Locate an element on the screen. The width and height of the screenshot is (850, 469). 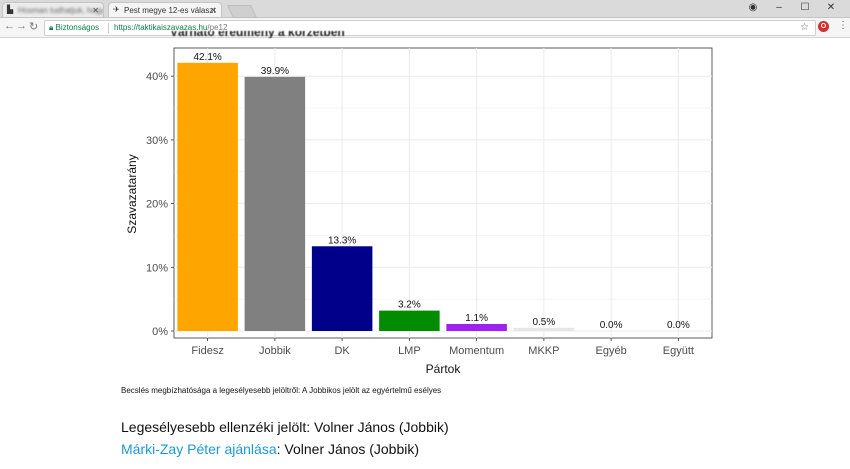
back-icon: ← is located at coordinates (9, 26).